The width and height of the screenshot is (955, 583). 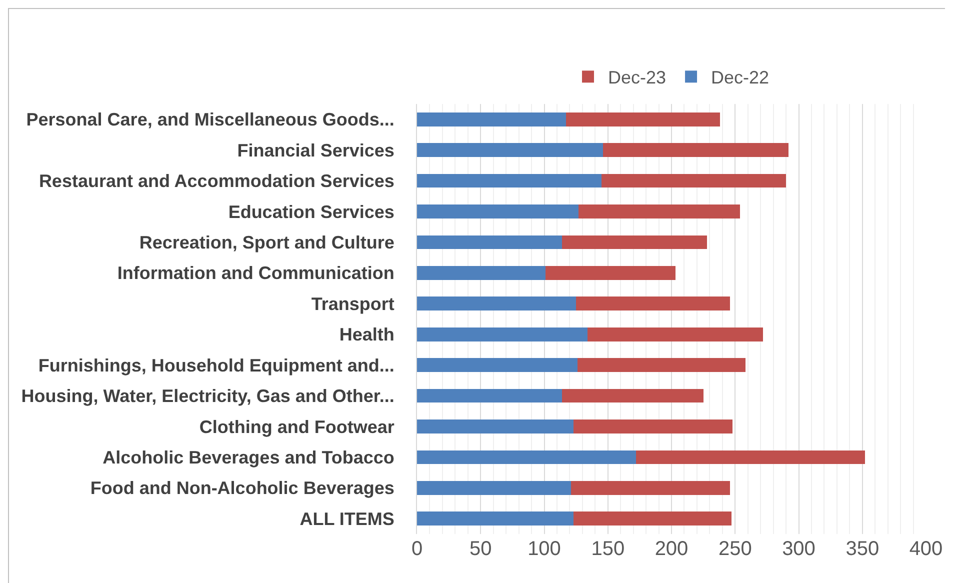 What do you see at coordinates (417, 549) in the screenshot?
I see `x-tick-label: 0` at bounding box center [417, 549].